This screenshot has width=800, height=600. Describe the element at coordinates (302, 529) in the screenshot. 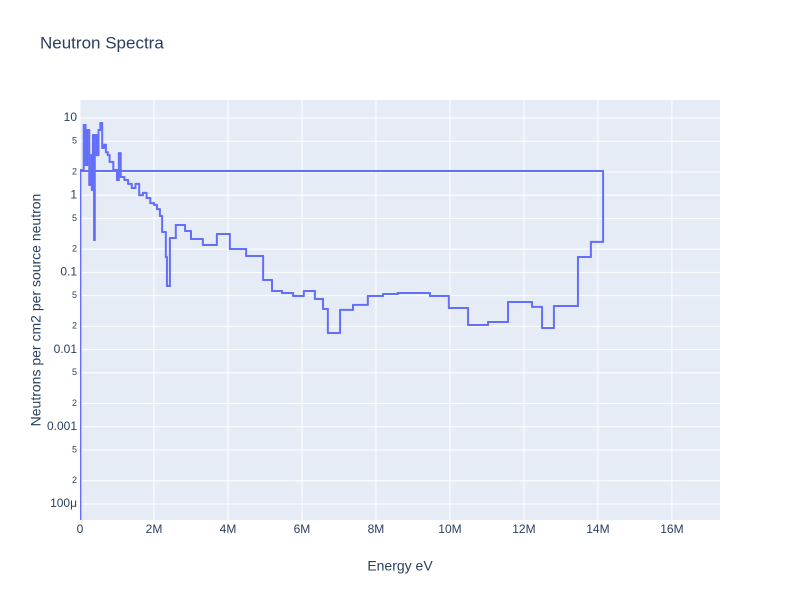

I see `x-tick-label: 6M` at that location.